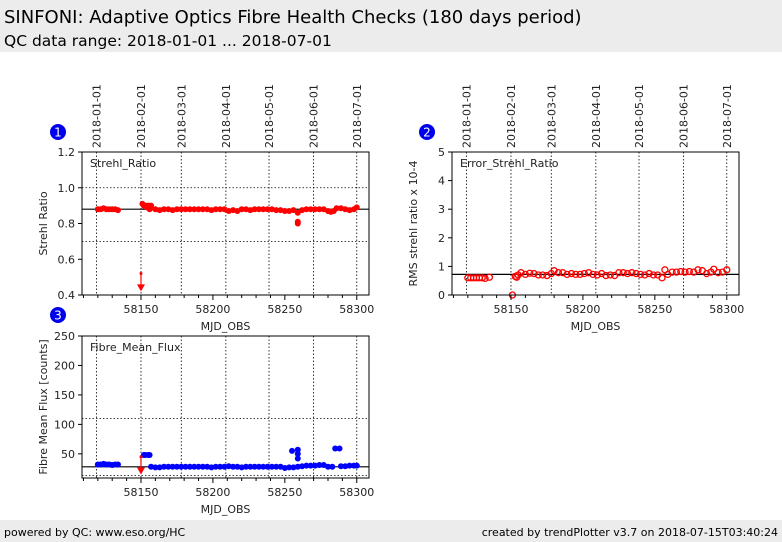  Describe the element at coordinates (68, 454) in the screenshot. I see `y-tick-label: 50` at that location.